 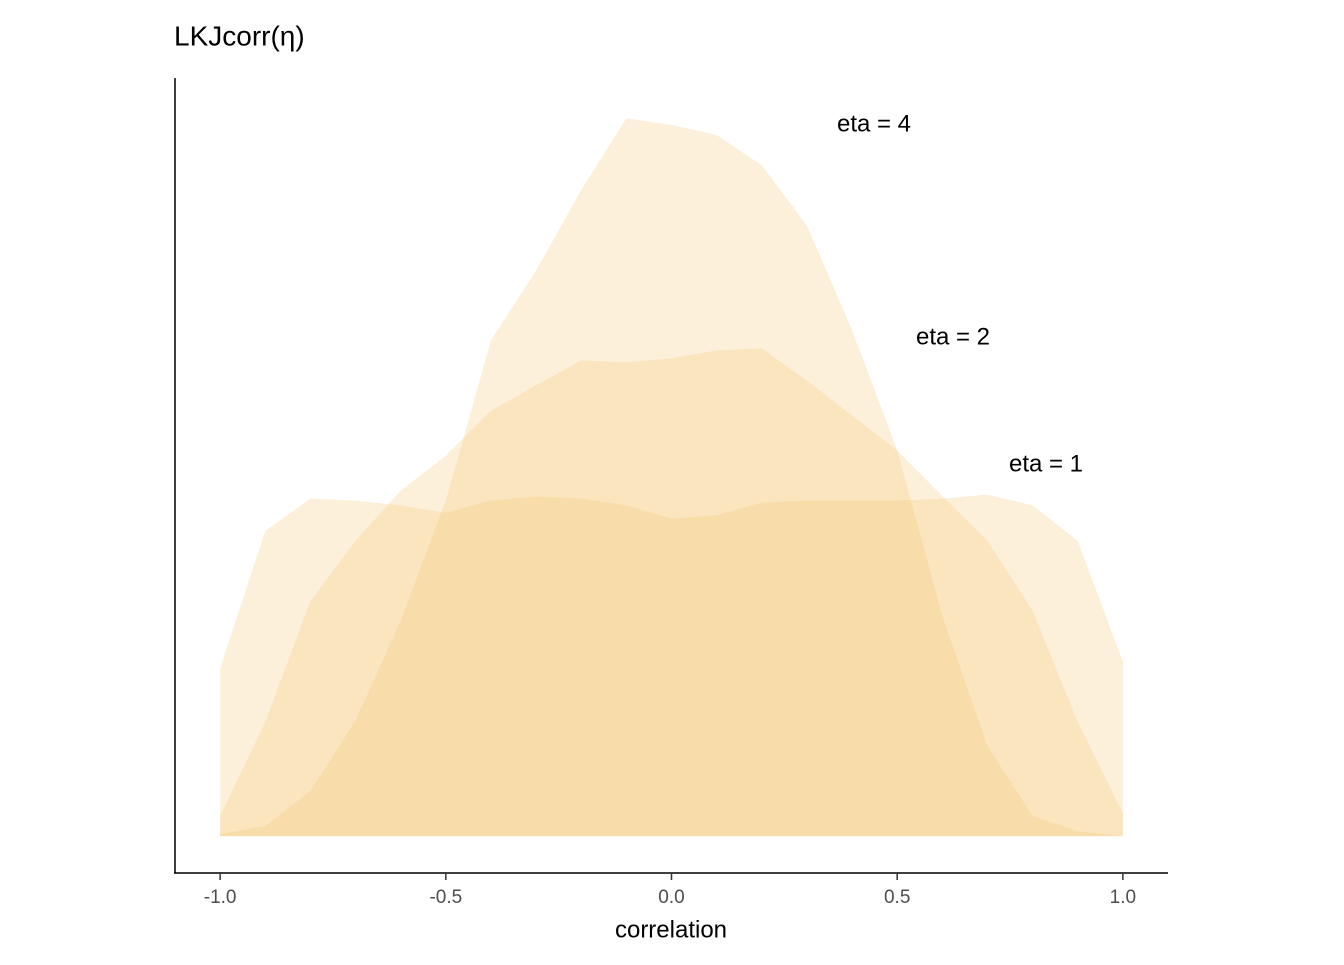 I want to click on series-label: eta = 1, so click(x=1046, y=463).